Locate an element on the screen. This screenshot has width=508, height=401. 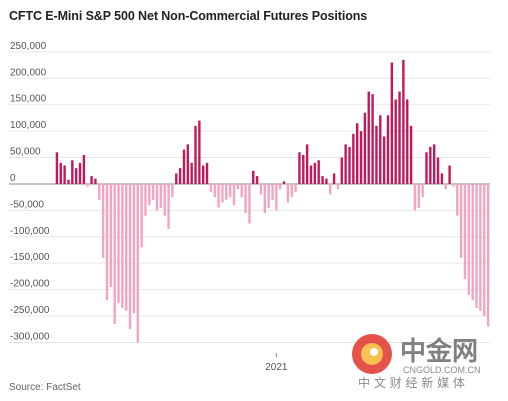
watermark-name: 中金网 is located at coordinates (439, 351).